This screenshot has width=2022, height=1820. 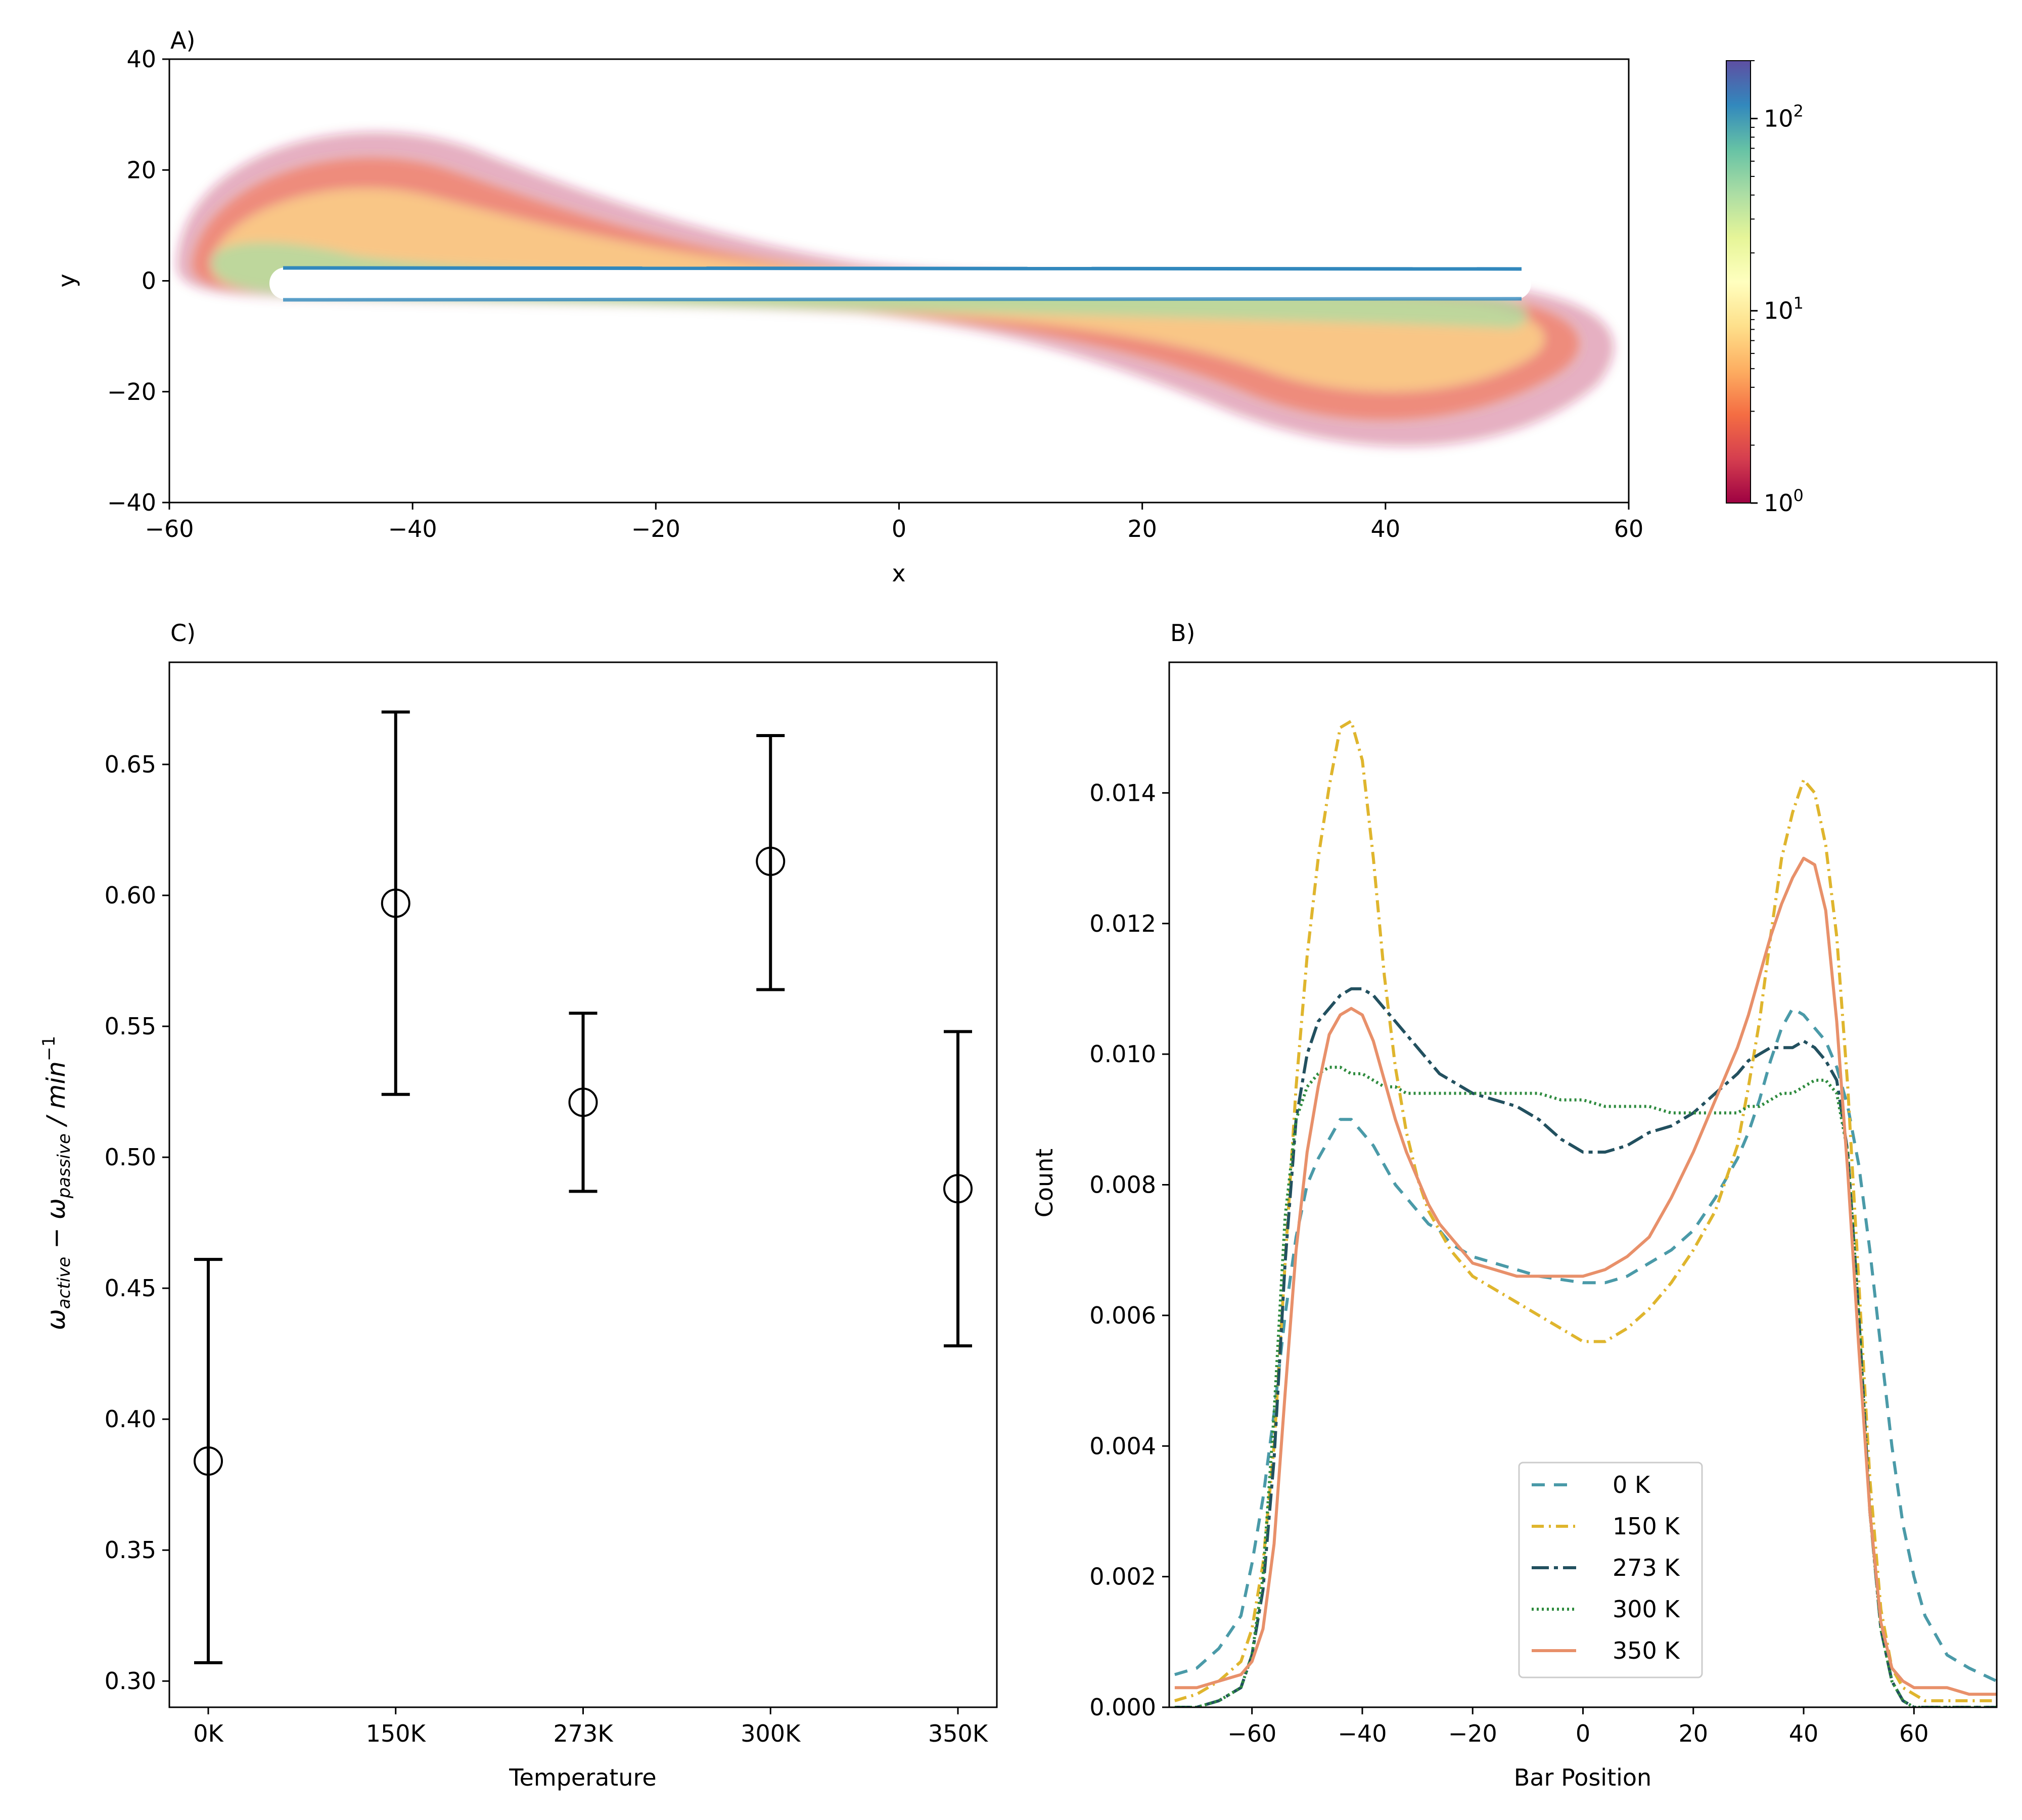 What do you see at coordinates (584, 1733) in the screenshot?
I see `x-tick-label: 273K` at bounding box center [584, 1733].